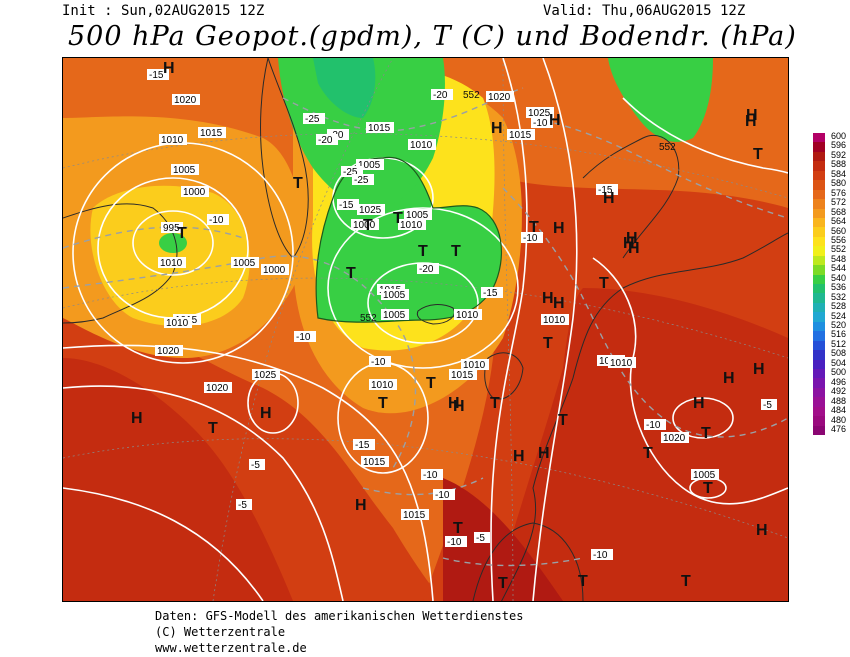 The width and height of the screenshot is (850, 657). I want to click on scandinavia-outline, so click(631, 196).